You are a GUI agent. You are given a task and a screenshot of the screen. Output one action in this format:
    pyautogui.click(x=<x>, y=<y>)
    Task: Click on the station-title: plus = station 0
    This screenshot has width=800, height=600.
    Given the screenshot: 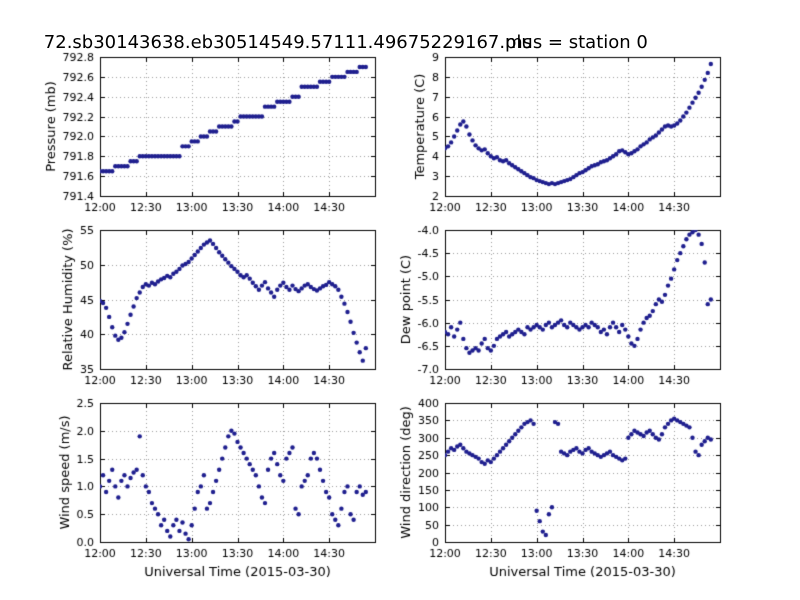 What is the action you would take?
    pyautogui.click(x=576, y=42)
    